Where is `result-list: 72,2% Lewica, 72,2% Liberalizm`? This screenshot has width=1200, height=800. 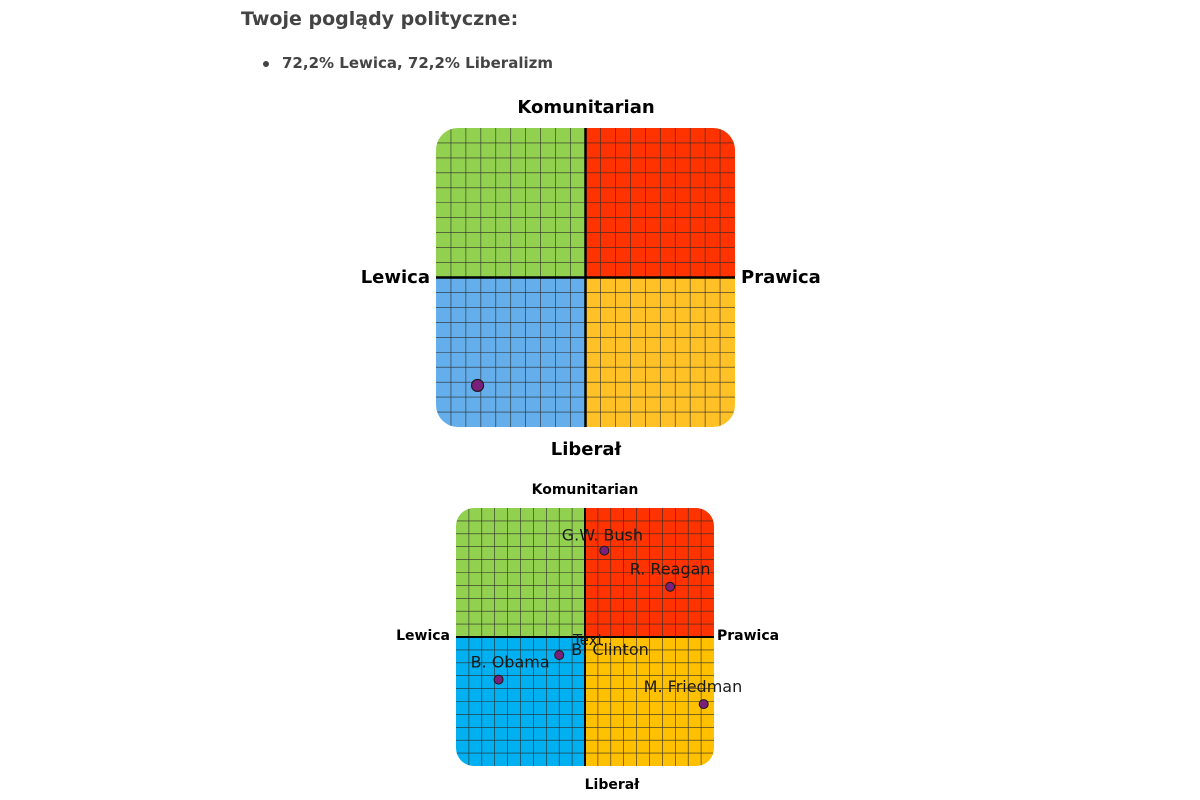 result-list: 72,2% Lewica, 72,2% Liberalizm is located at coordinates (406, 63).